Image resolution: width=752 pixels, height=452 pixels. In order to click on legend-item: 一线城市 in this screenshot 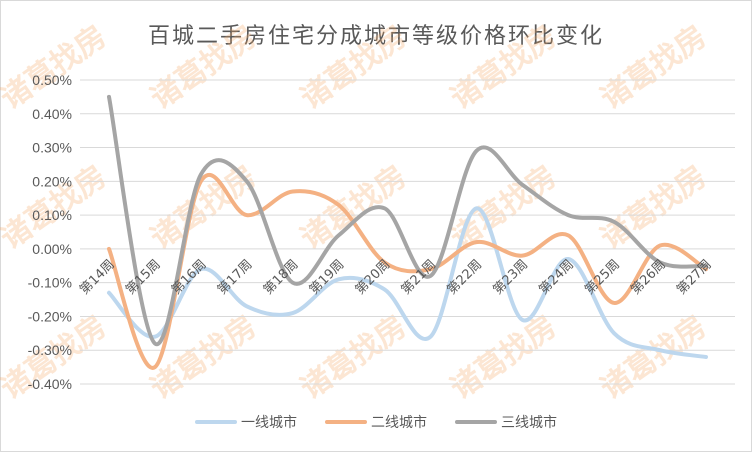, I will do `click(246, 422)`.